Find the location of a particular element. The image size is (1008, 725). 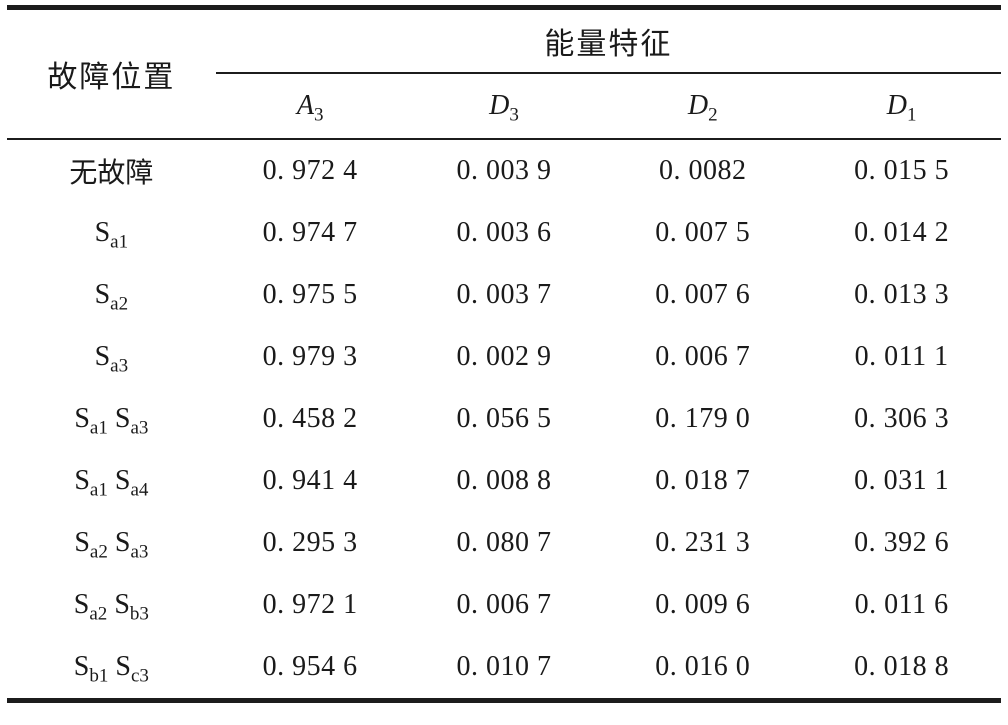

energy-value-cell: 0. 972 4 is located at coordinates (310, 170).